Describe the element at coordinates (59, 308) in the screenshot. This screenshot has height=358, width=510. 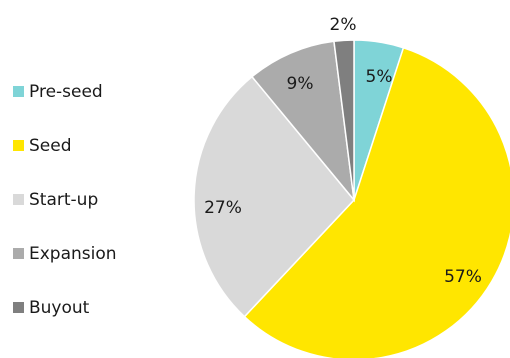
I see `legend-label-buyout: Buyout` at that location.